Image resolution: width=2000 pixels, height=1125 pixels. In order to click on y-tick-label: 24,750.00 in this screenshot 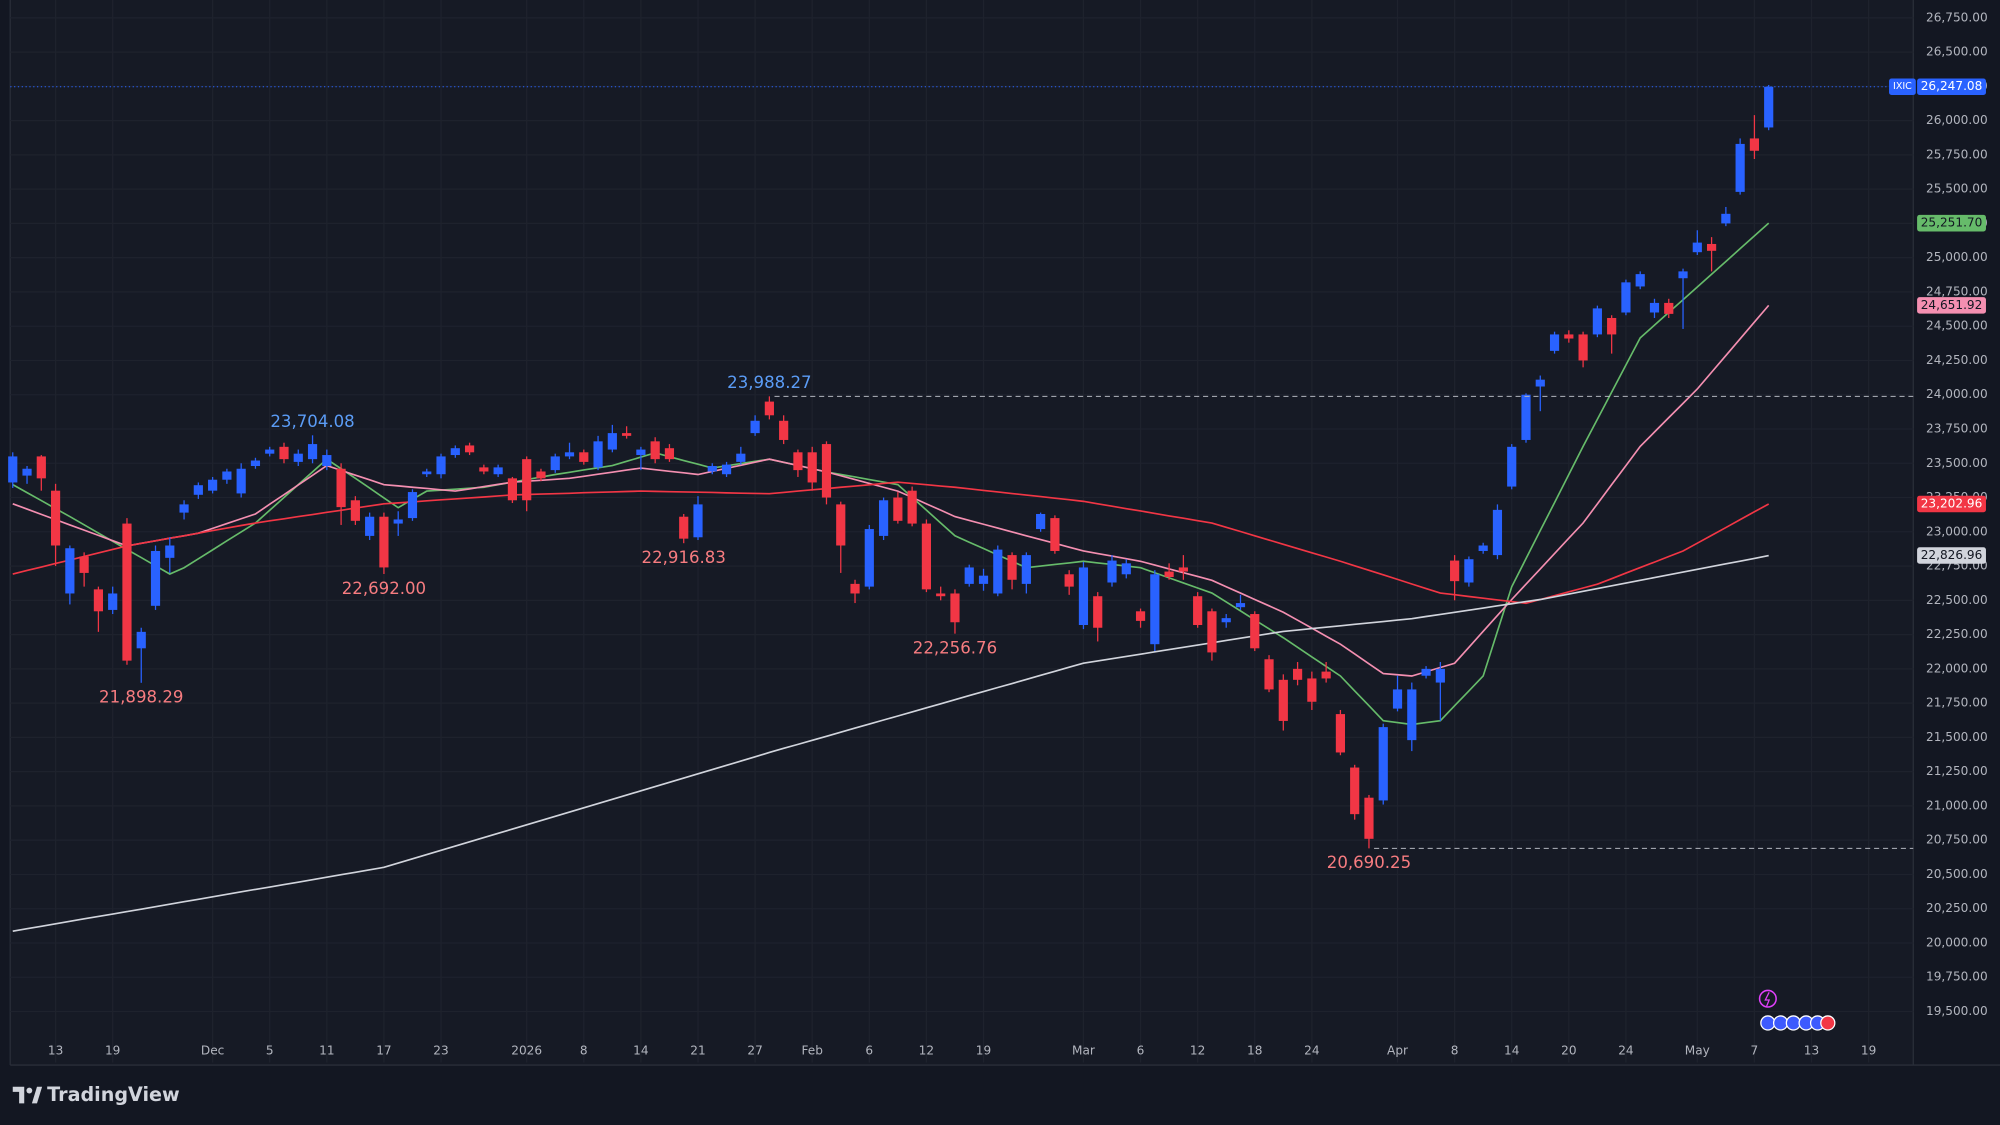, I will do `click(1957, 291)`.